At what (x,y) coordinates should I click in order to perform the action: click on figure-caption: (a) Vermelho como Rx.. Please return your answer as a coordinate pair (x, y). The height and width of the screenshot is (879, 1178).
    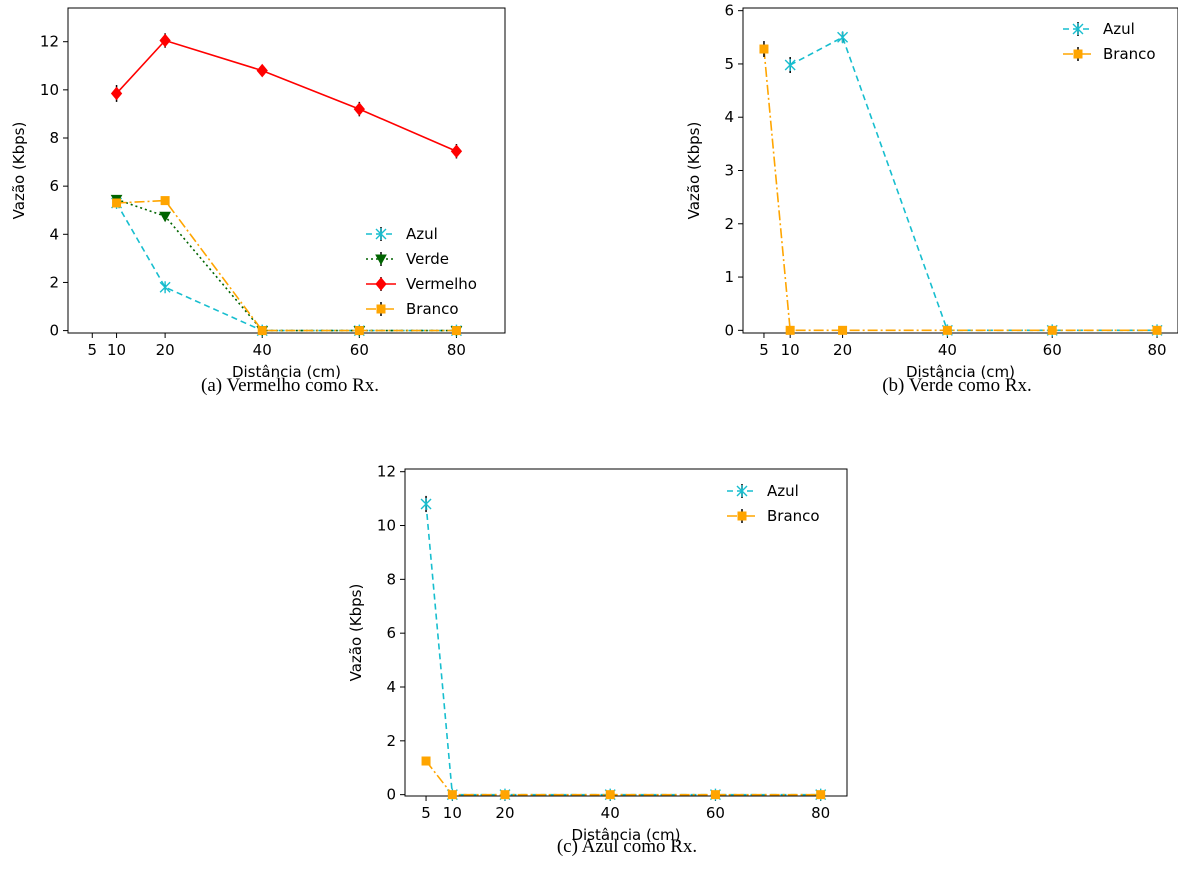
    Looking at the image, I should click on (290, 385).